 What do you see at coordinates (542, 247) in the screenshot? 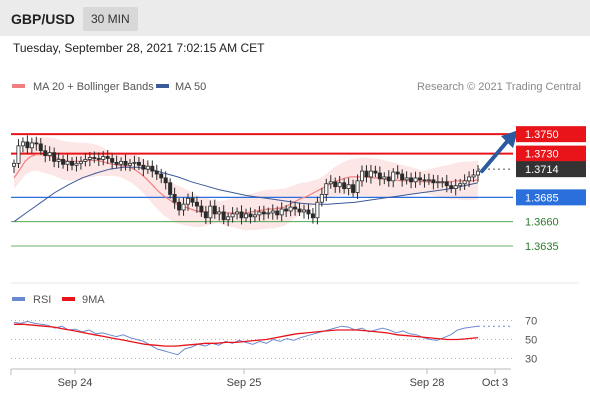
I see `support-label-1.3635: 1.3635` at bounding box center [542, 247].